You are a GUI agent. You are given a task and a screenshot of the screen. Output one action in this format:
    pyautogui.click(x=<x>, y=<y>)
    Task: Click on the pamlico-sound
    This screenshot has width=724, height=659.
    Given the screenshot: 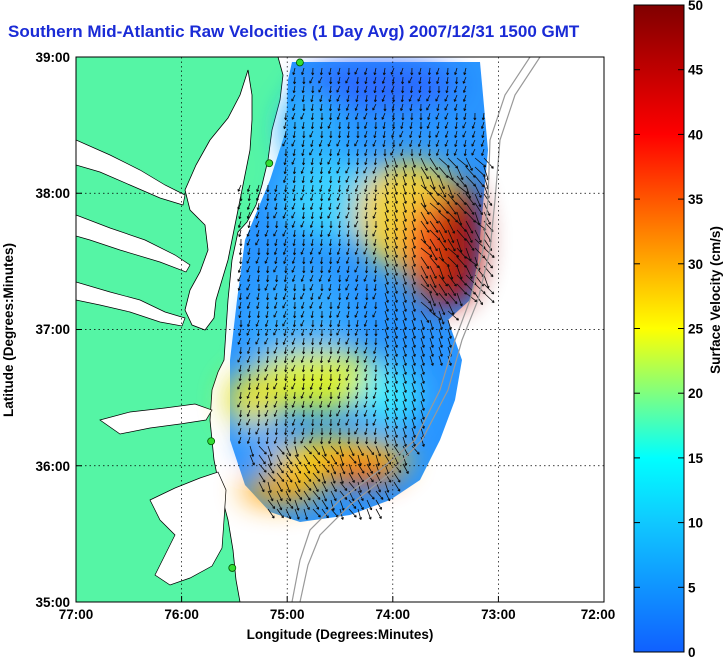 What is the action you would take?
    pyautogui.click(x=188, y=528)
    